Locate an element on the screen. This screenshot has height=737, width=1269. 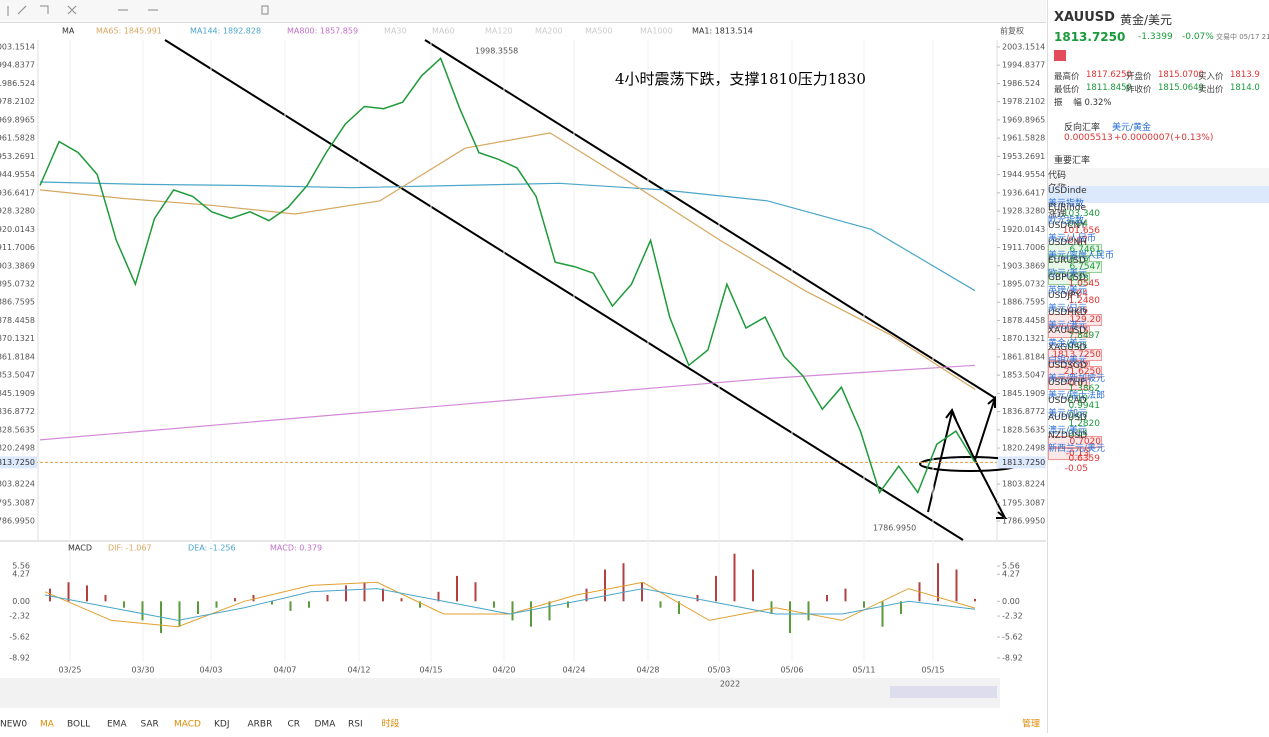
manage-link: 管理 is located at coordinates (1031, 724).